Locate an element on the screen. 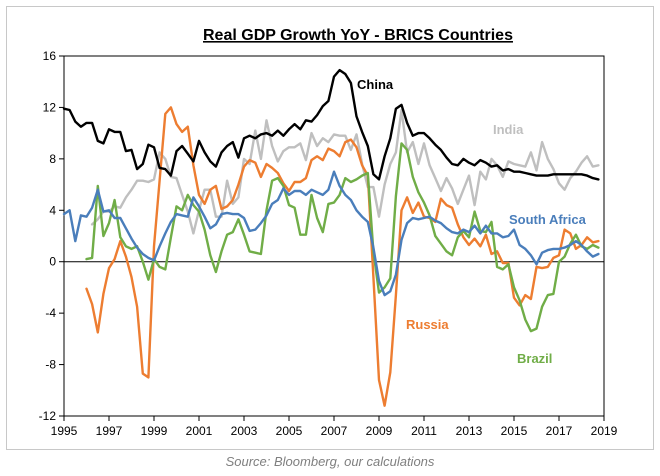 The height and width of the screenshot is (476, 660). label-china: China is located at coordinates (375, 84).